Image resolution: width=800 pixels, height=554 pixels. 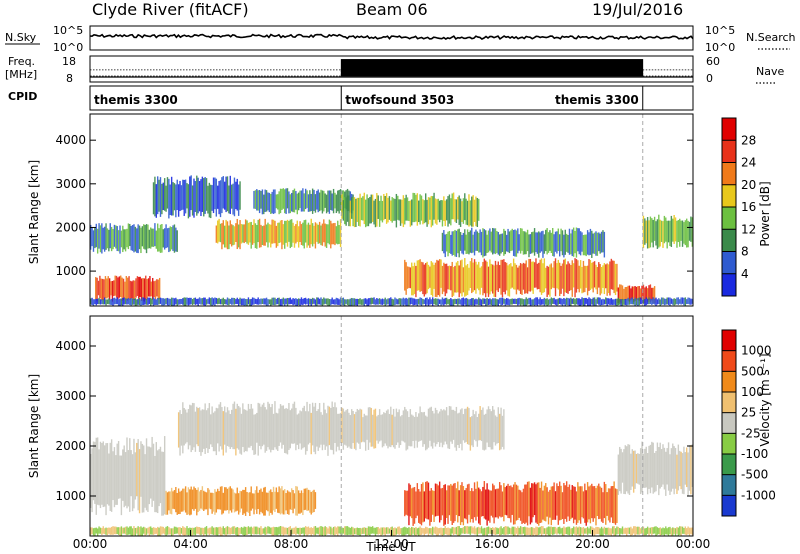 What do you see at coordinates (709, 78) in the screenshot?
I see `nave-tick-bottom: 0` at bounding box center [709, 78].